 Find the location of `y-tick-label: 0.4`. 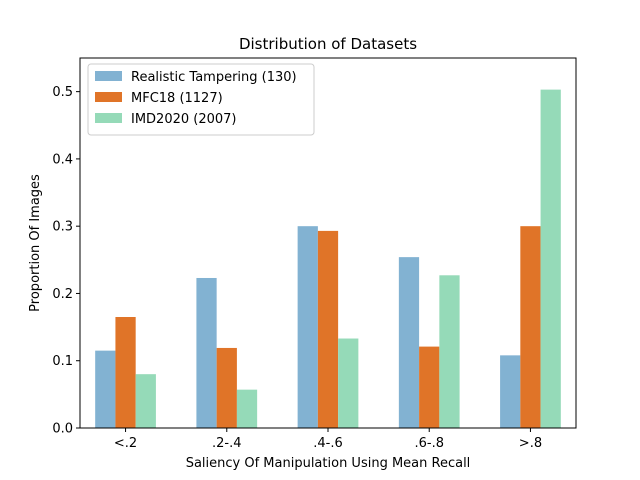

y-tick-label: 0.4 is located at coordinates (62, 159).